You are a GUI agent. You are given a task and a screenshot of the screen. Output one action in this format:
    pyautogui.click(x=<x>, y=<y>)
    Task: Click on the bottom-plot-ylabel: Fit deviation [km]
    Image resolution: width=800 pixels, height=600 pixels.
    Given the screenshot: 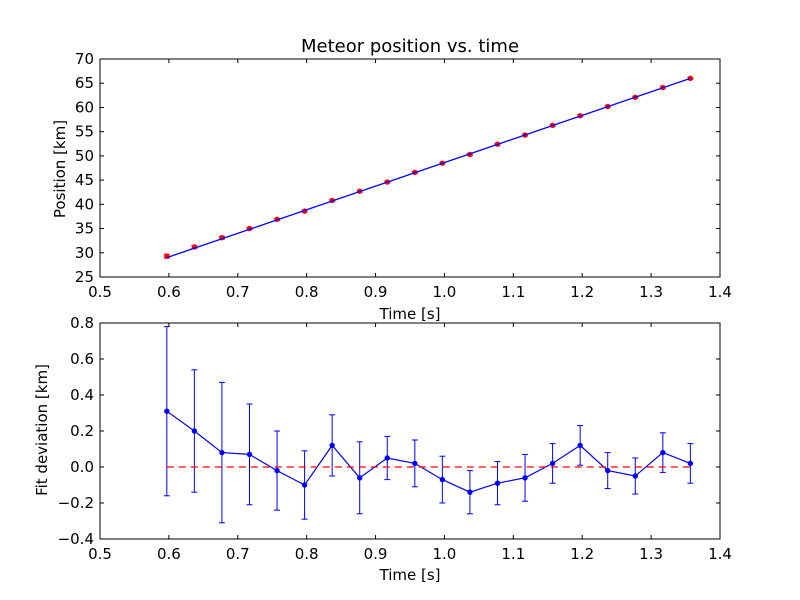 What is the action you would take?
    pyautogui.click(x=42, y=430)
    